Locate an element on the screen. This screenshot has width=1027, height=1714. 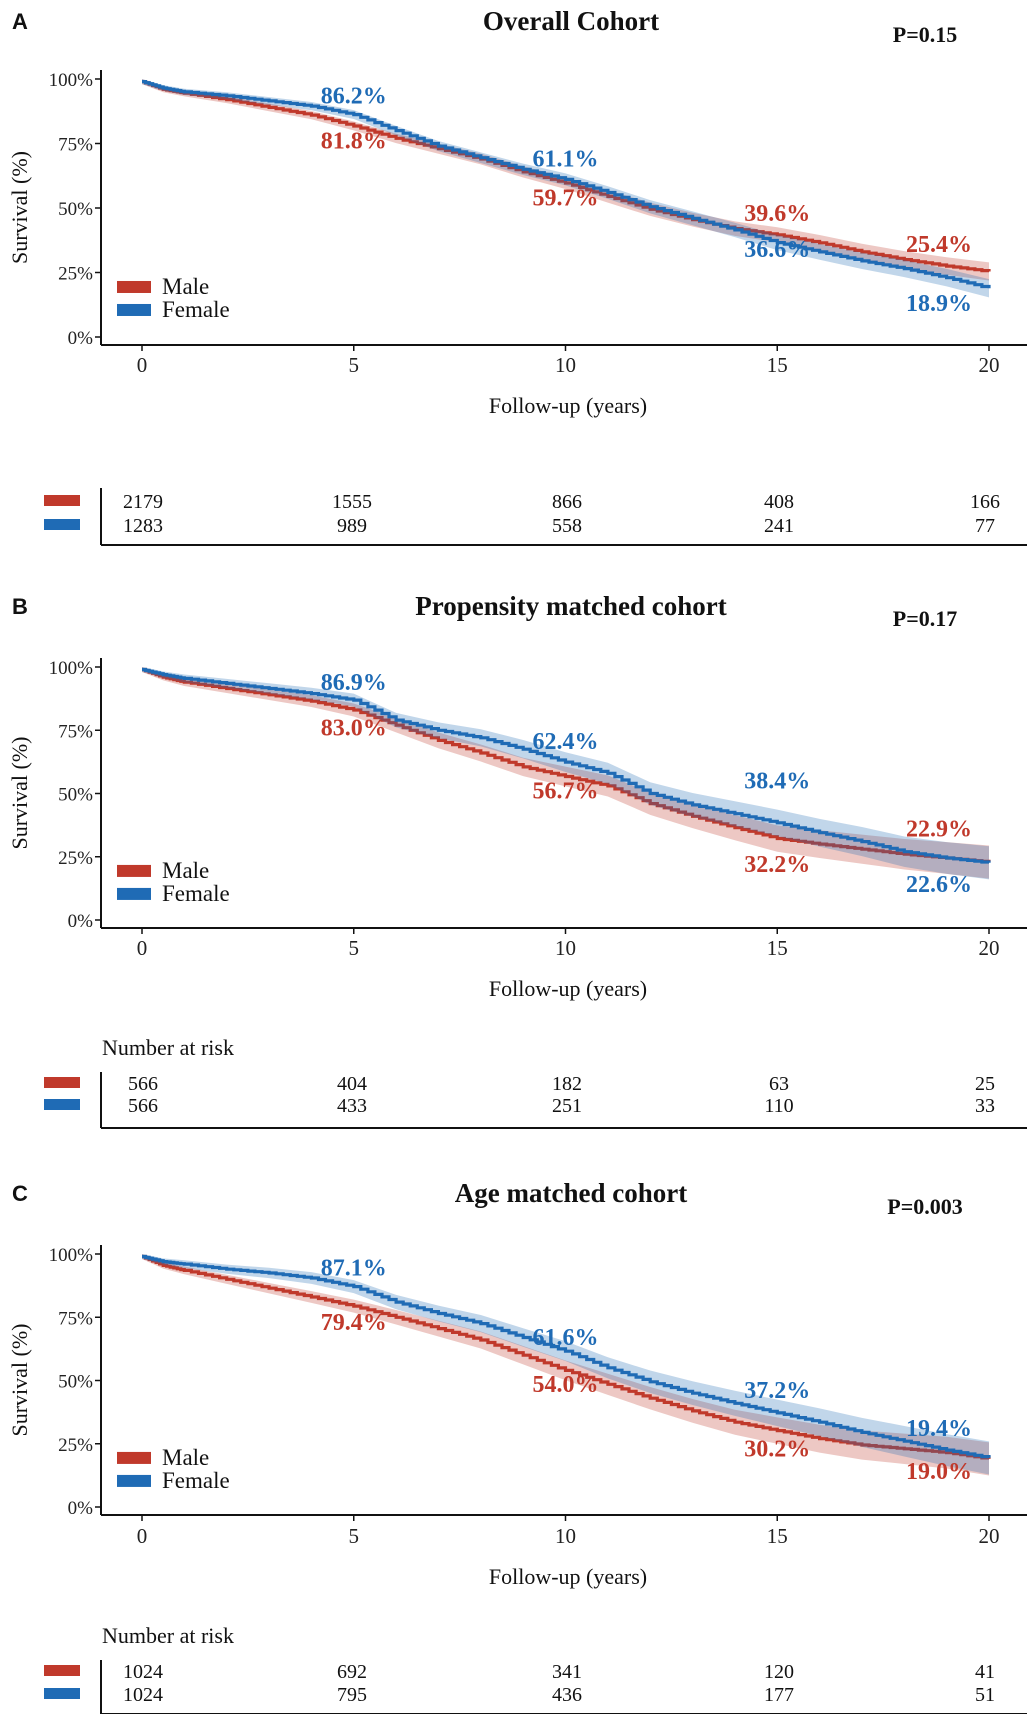
risk-count-male: 182 is located at coordinates (567, 1084).